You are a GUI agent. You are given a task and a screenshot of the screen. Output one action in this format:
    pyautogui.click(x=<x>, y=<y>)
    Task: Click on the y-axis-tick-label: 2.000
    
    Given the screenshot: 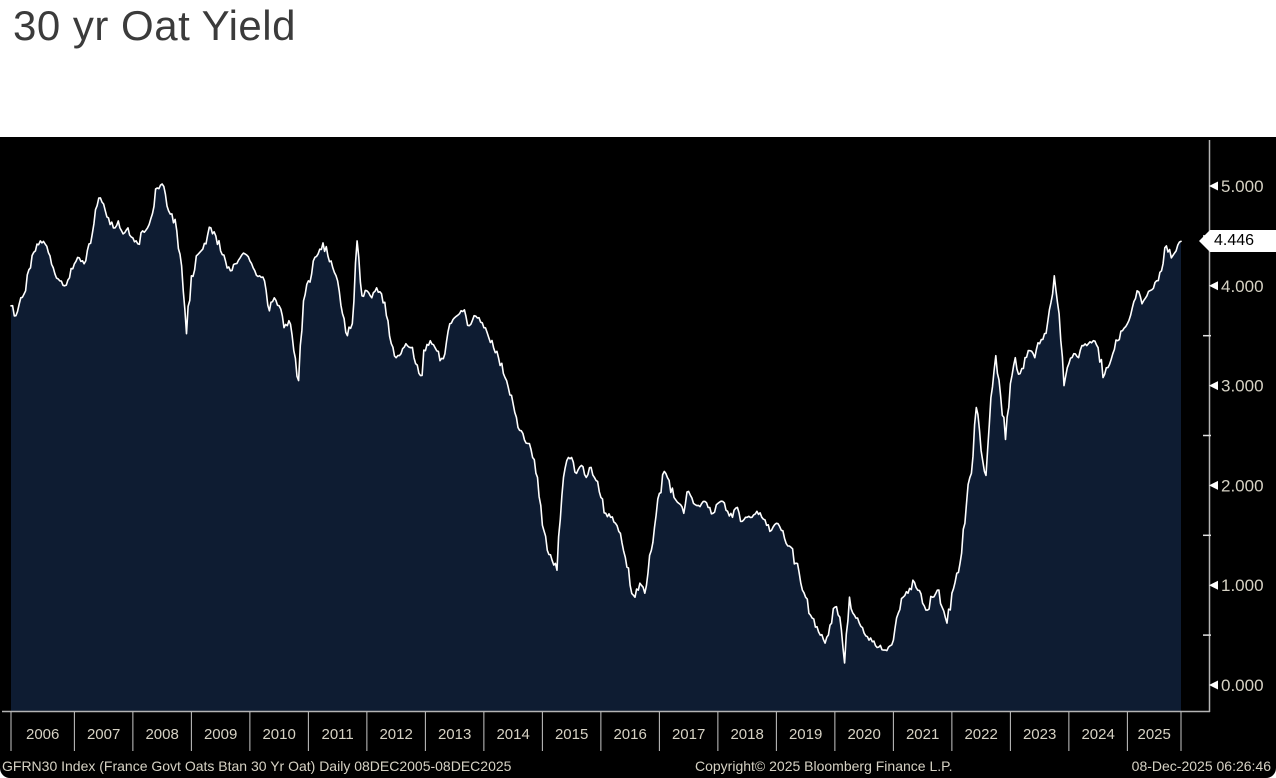 What is the action you would take?
    pyautogui.click(x=1242, y=485)
    